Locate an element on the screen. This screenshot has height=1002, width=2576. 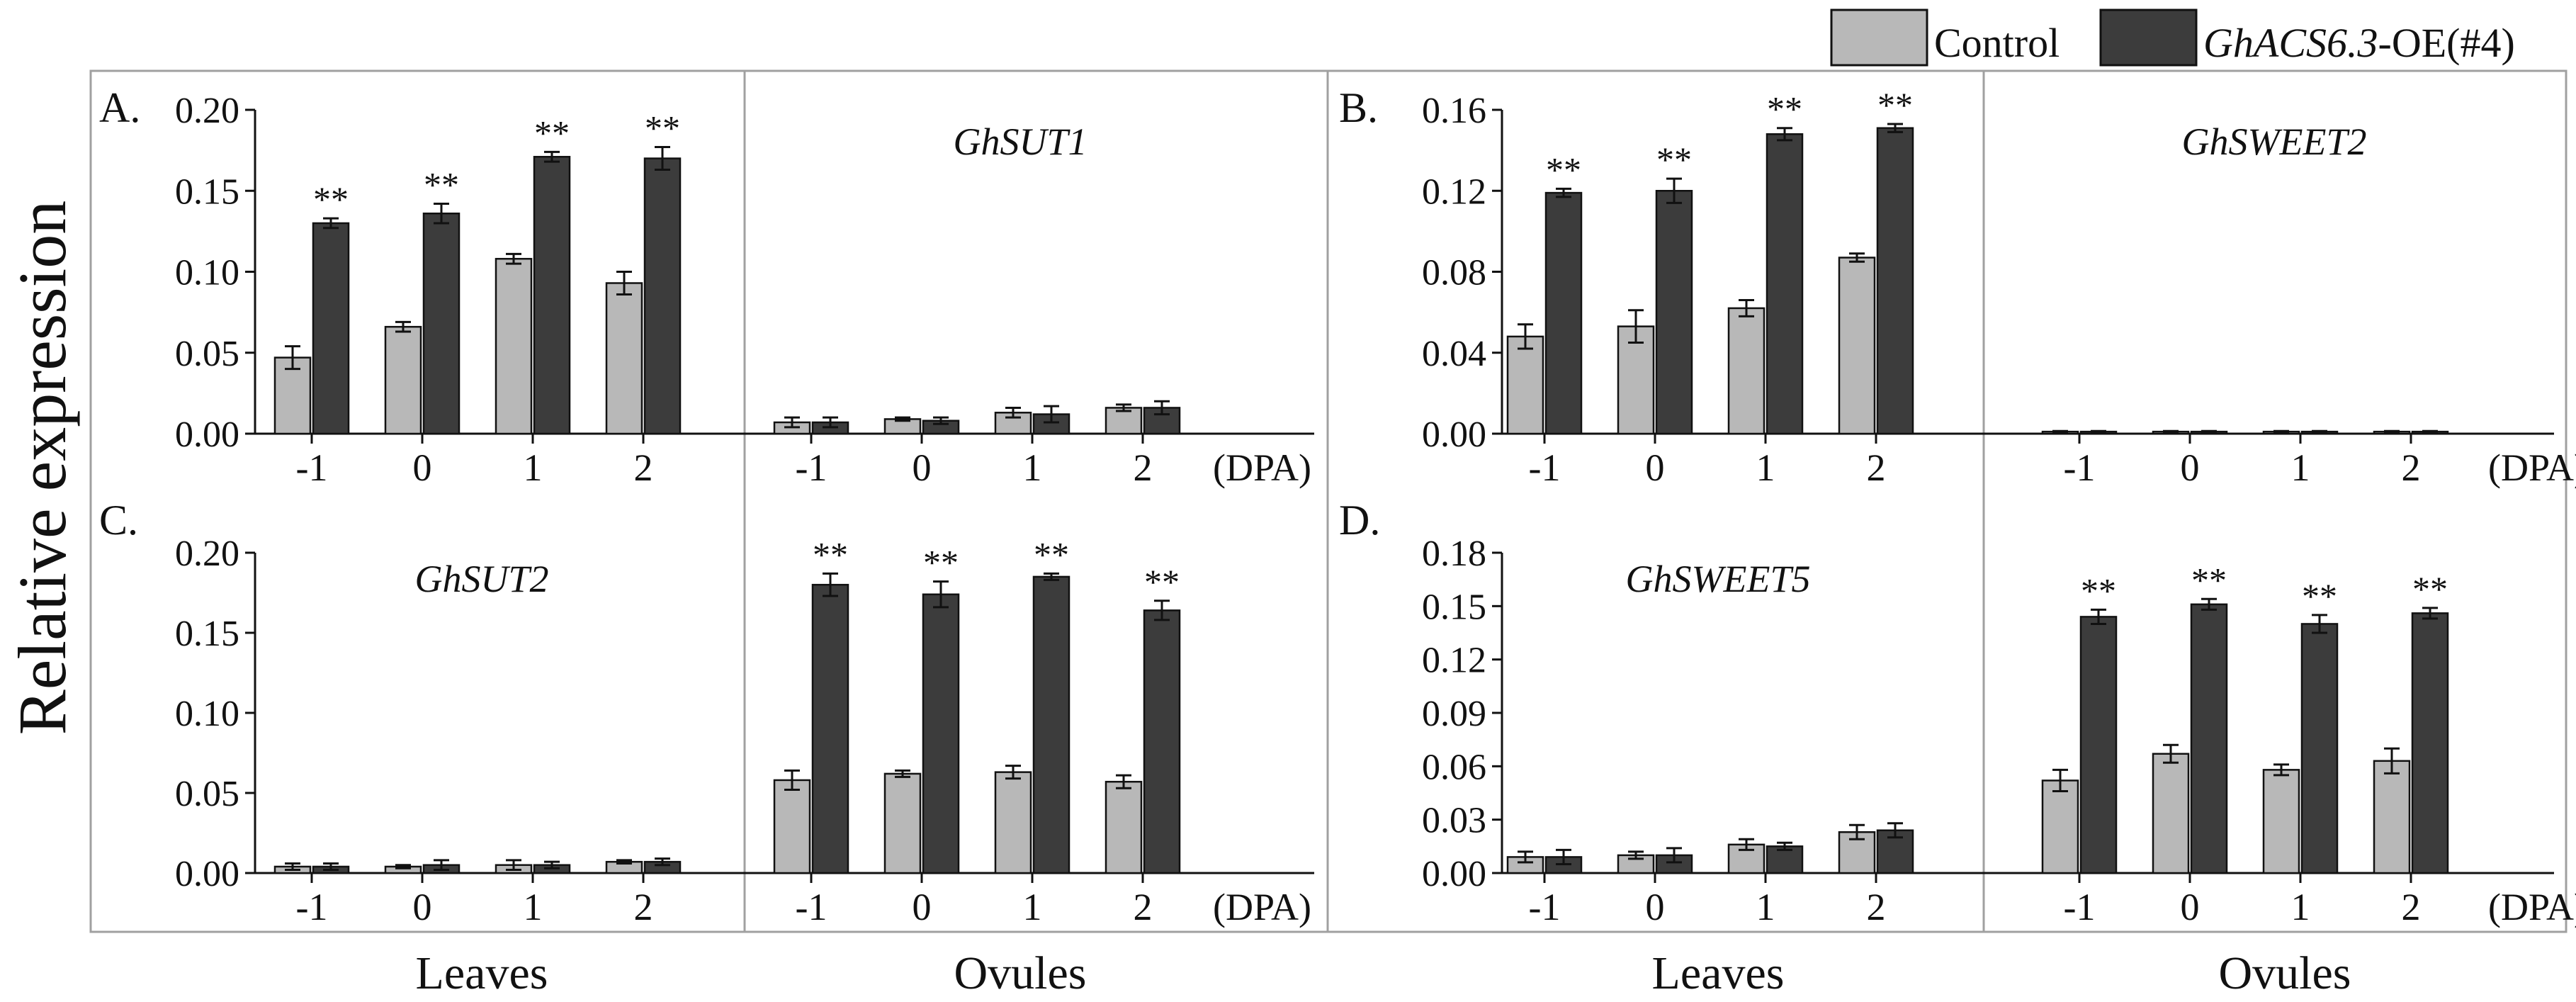
panel-label: C. is located at coordinates (118, 520).